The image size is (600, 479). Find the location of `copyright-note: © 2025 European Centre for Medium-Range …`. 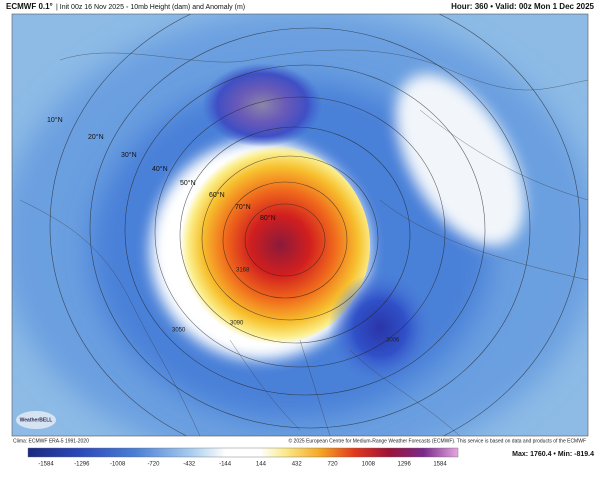

copyright-note: © 2025 European Centre for Medium-Range … is located at coordinates (437, 440).